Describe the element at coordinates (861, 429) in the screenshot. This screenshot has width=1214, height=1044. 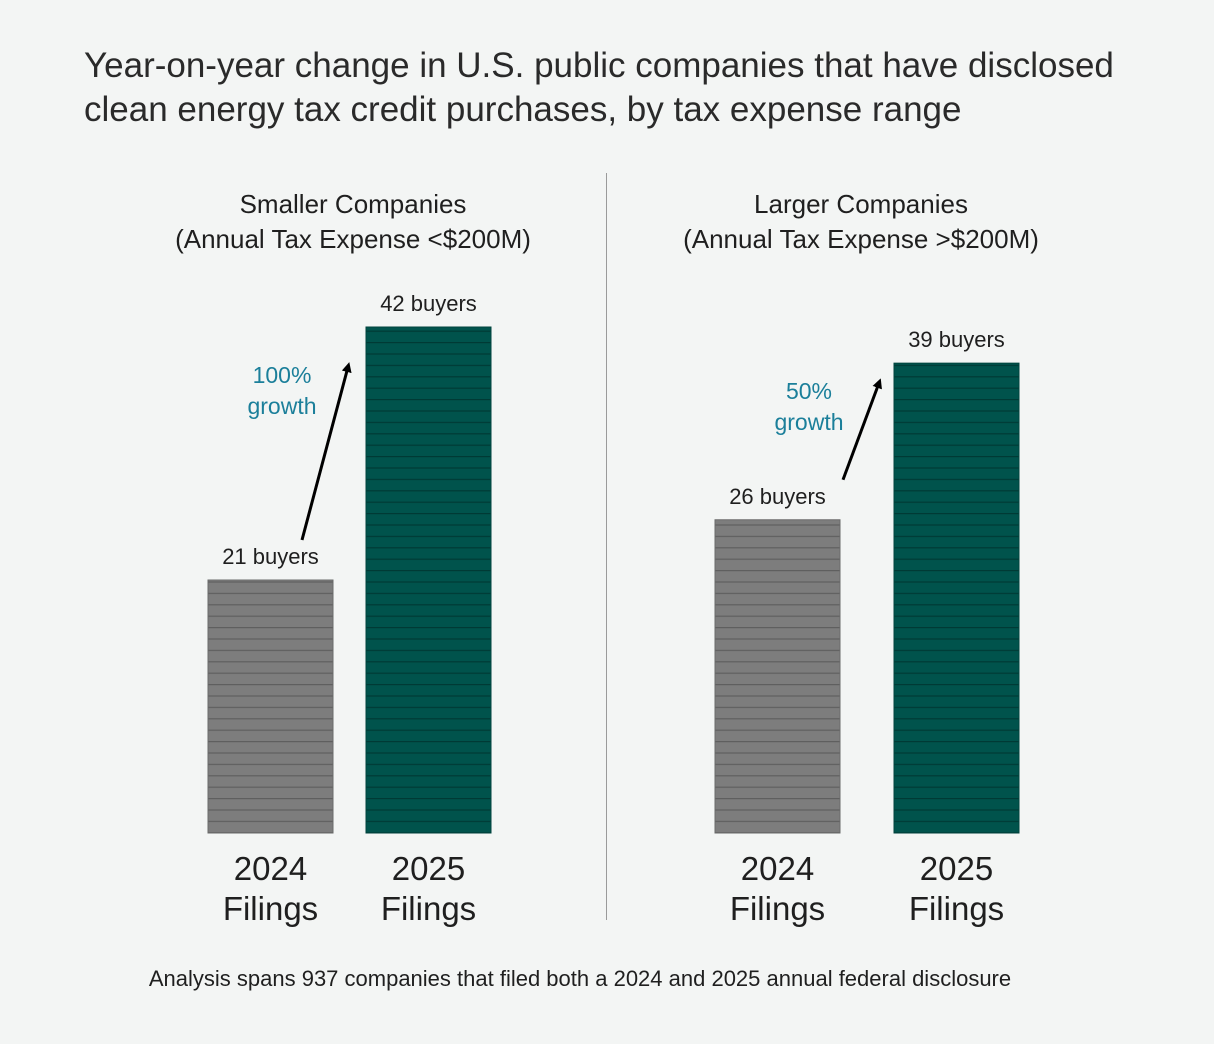
I see `growth-arrow-panel2` at that location.